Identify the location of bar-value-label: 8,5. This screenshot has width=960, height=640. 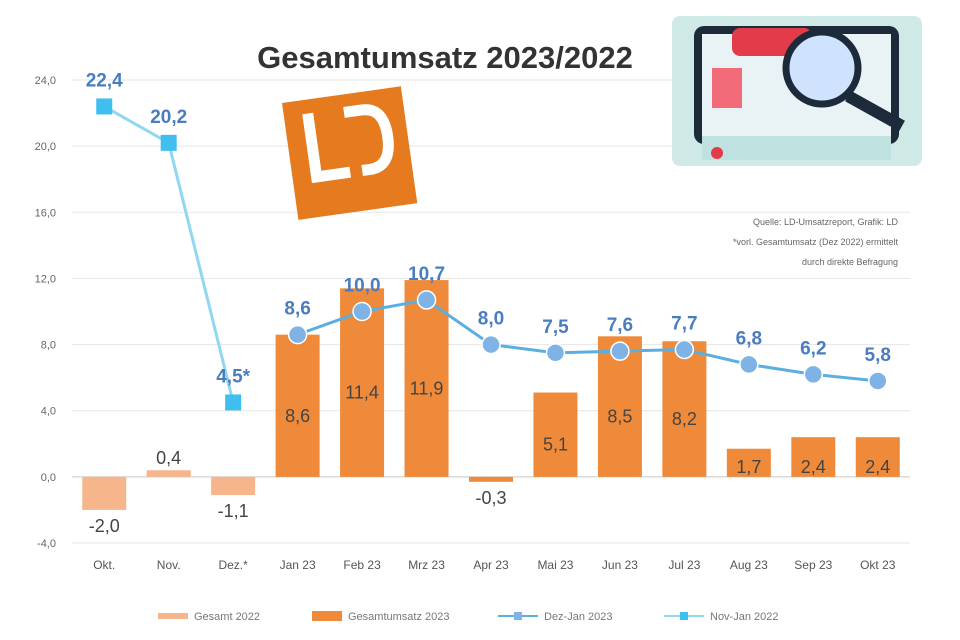
(619, 417).